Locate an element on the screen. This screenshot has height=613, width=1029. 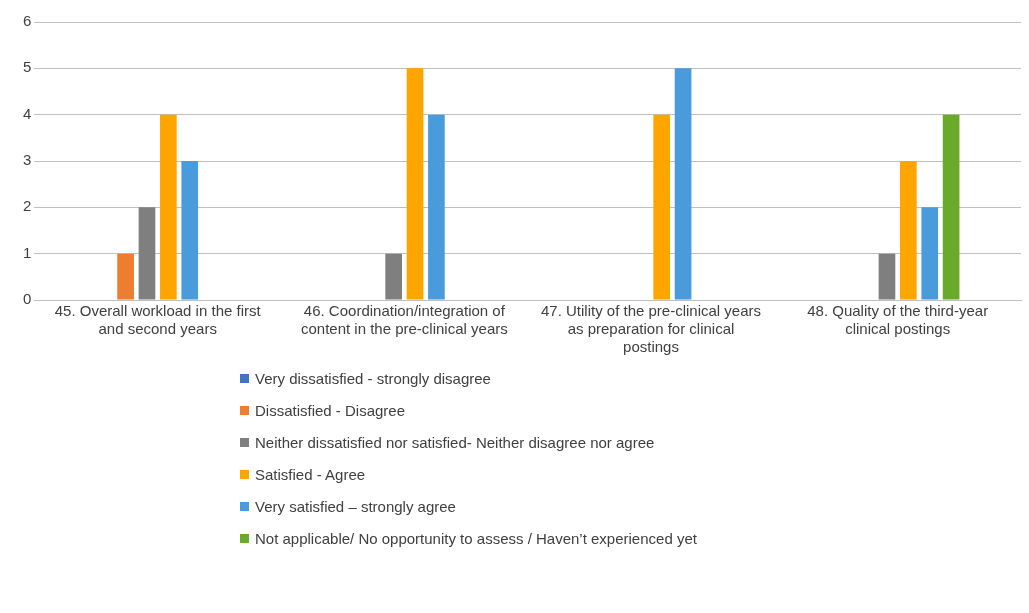
legend-label: Very satisfied – strongly agree is located at coordinates (355, 506).